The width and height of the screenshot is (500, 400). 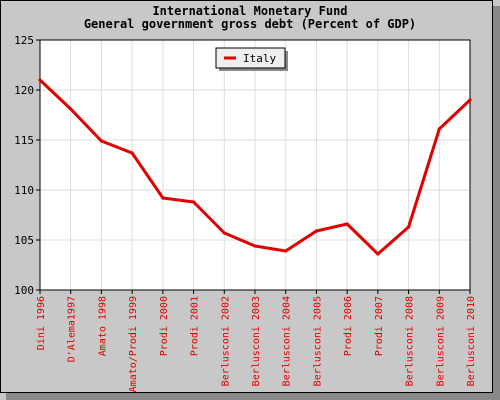 I want to click on x-tick-label: Berlusconi 2003, so click(x=256, y=341).